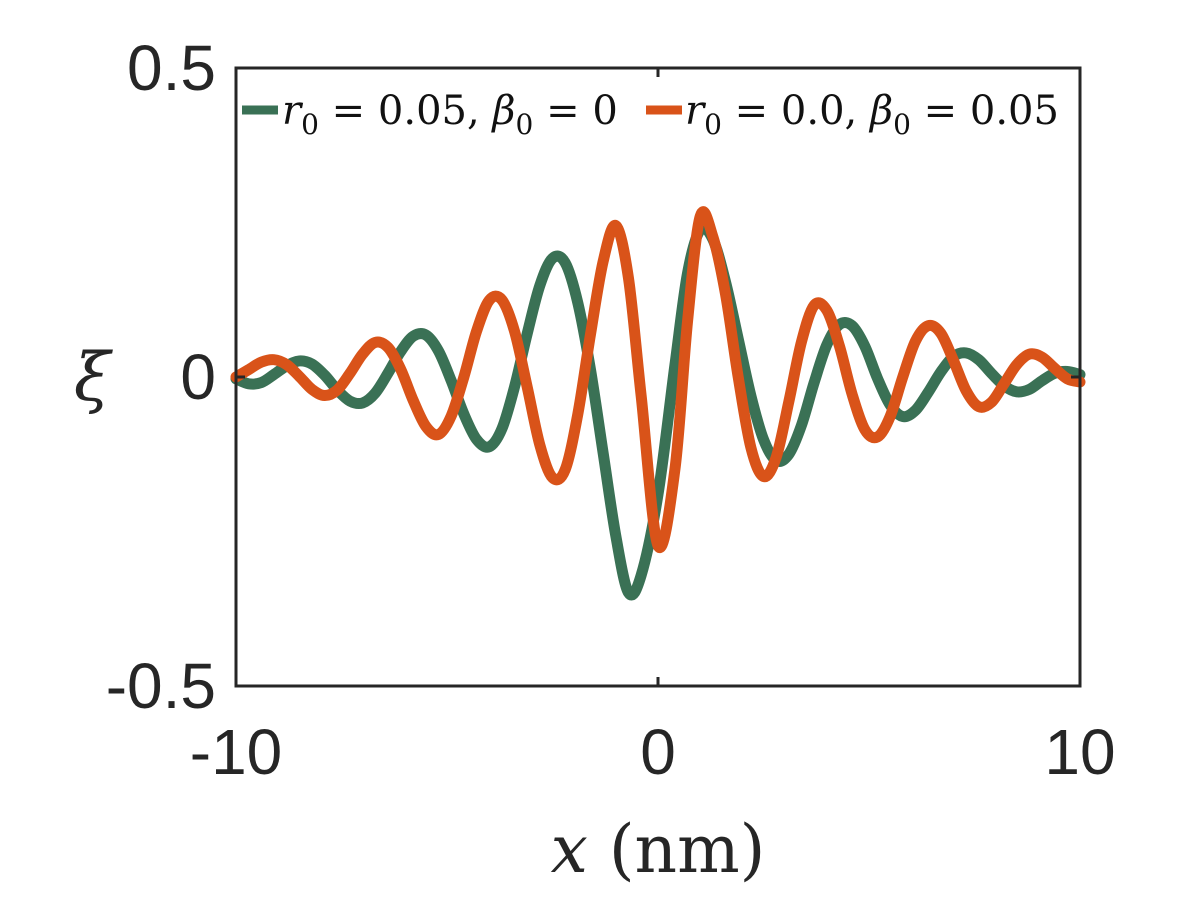  I want to click on x-axis-label: x (nm), so click(658, 849).